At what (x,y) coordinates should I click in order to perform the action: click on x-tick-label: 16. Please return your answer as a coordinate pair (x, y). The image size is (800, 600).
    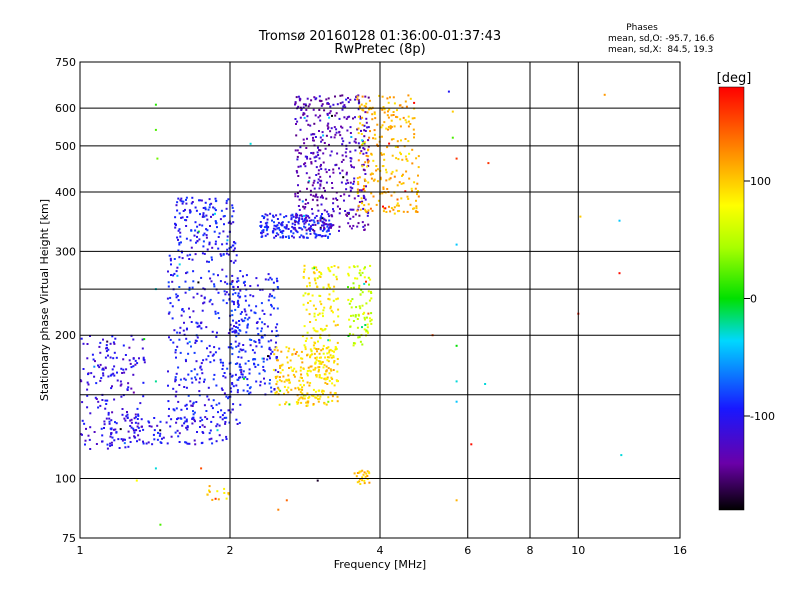
    Looking at the image, I should click on (680, 550).